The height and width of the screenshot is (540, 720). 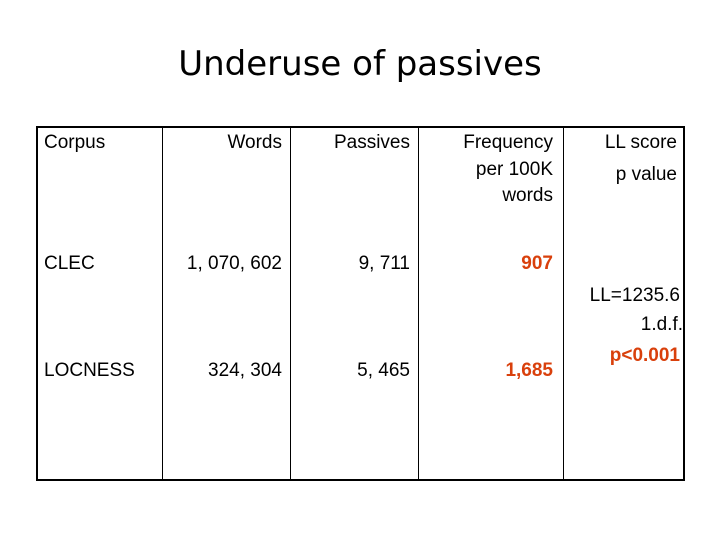 What do you see at coordinates (384, 263) in the screenshot?
I see `cell: 9, 711` at bounding box center [384, 263].